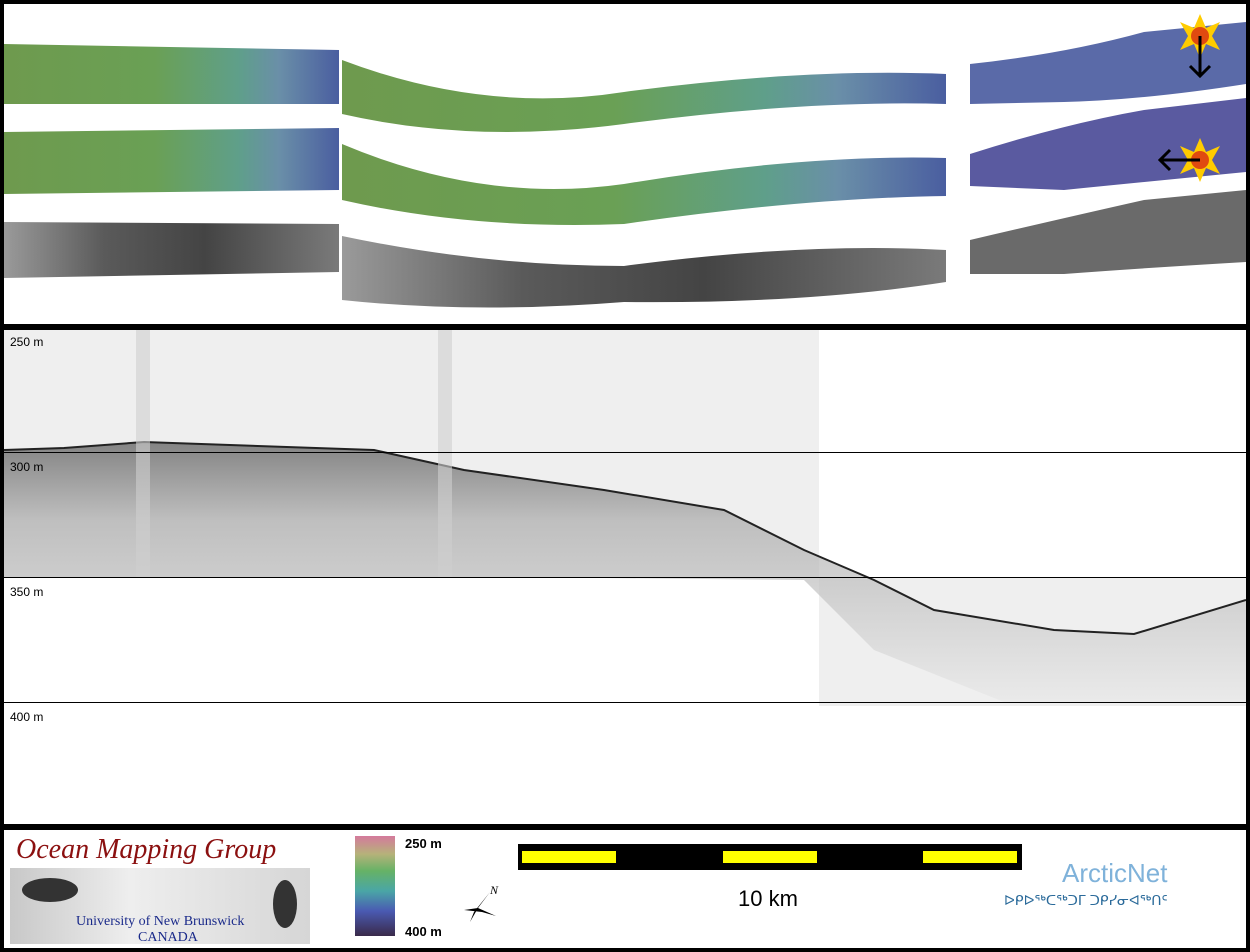 Image resolution: width=1250 pixels, height=952 pixels. I want to click on swath-strip-row2-c, so click(1108, 144).